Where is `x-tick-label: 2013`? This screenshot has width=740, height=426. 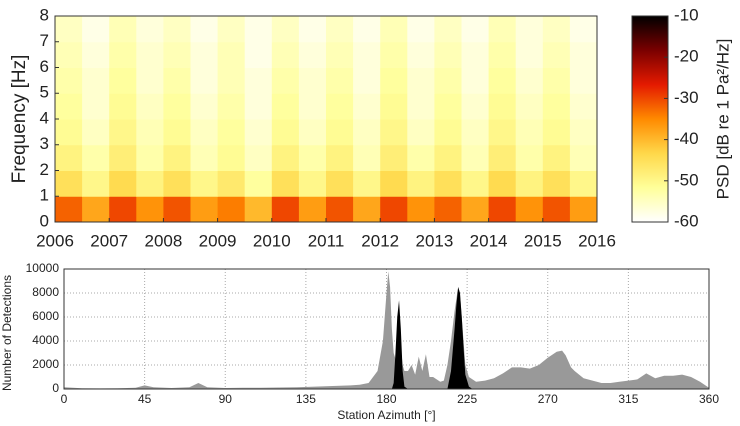
x-tick-label: 2013 is located at coordinates (434, 240).